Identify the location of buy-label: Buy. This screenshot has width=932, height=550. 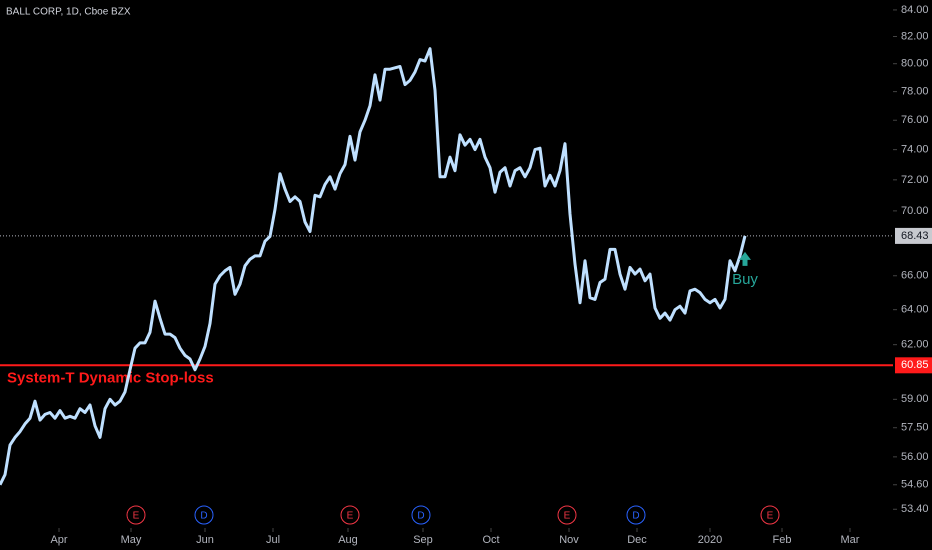
(745, 279).